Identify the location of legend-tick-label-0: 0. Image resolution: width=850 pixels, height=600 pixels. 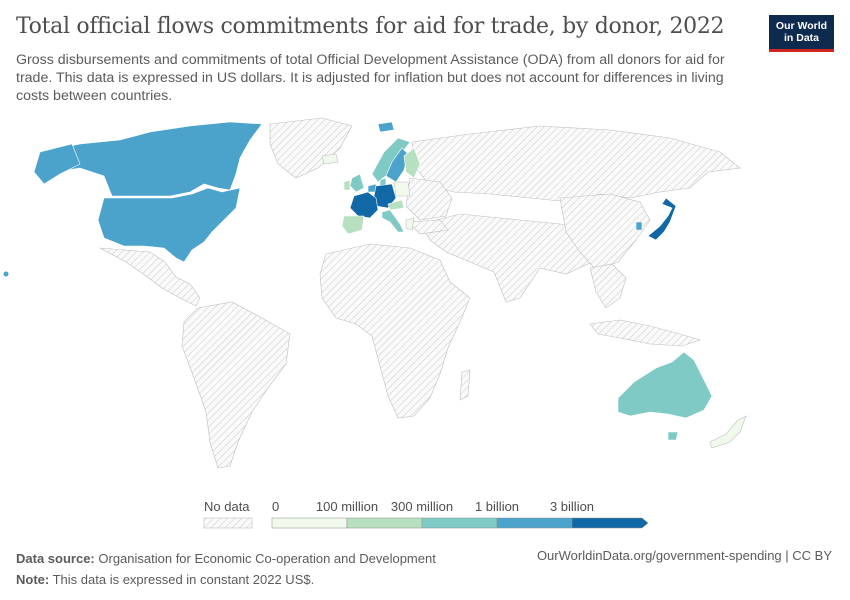
(275, 506).